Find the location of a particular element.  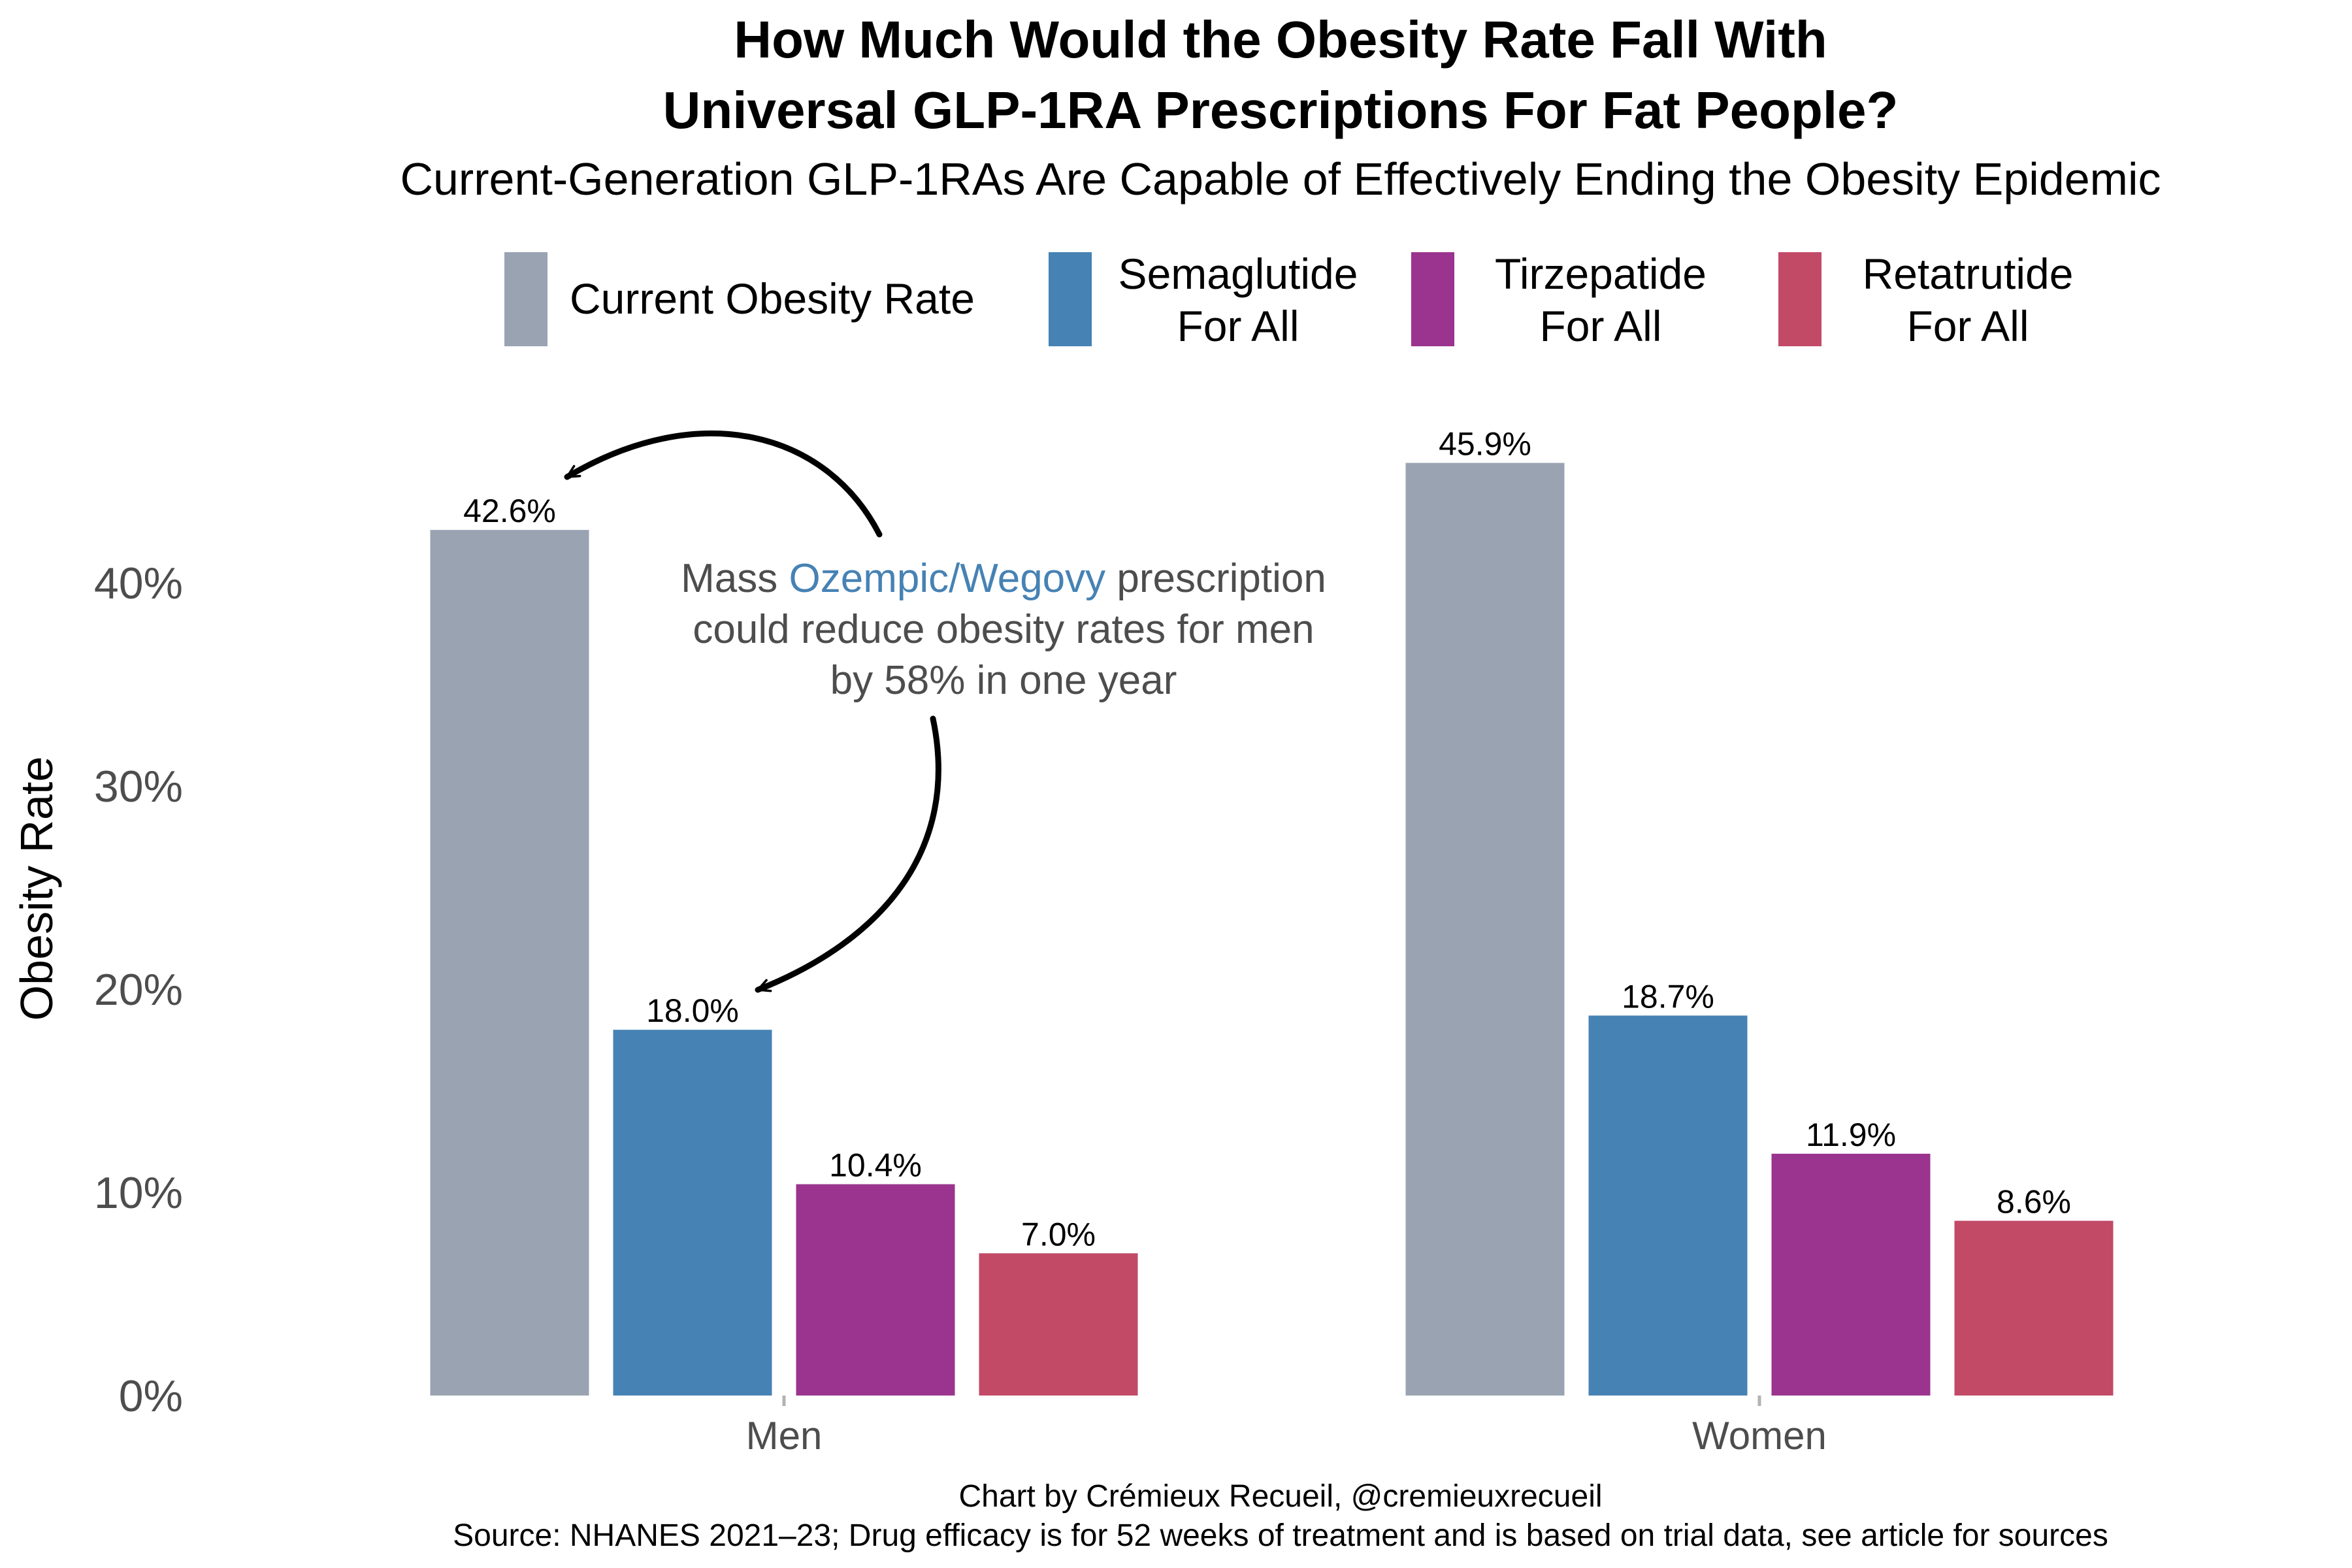

bar-value-label: 8.6% is located at coordinates (2034, 1202).